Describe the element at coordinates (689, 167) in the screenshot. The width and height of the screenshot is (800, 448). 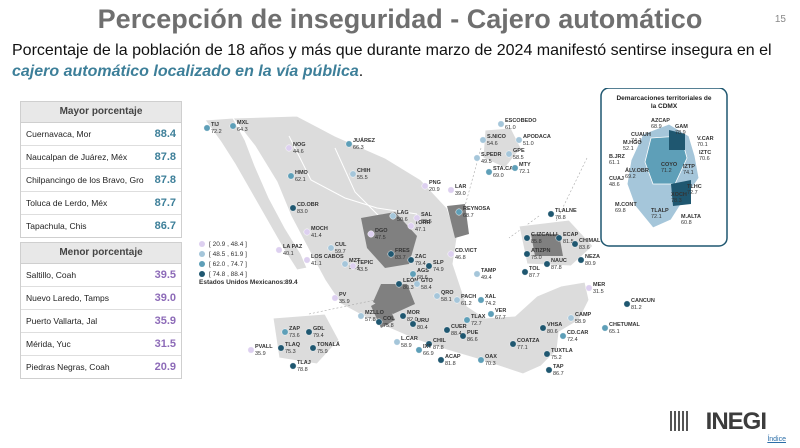
I see `cdmx-district-label: IZTP` at that location.